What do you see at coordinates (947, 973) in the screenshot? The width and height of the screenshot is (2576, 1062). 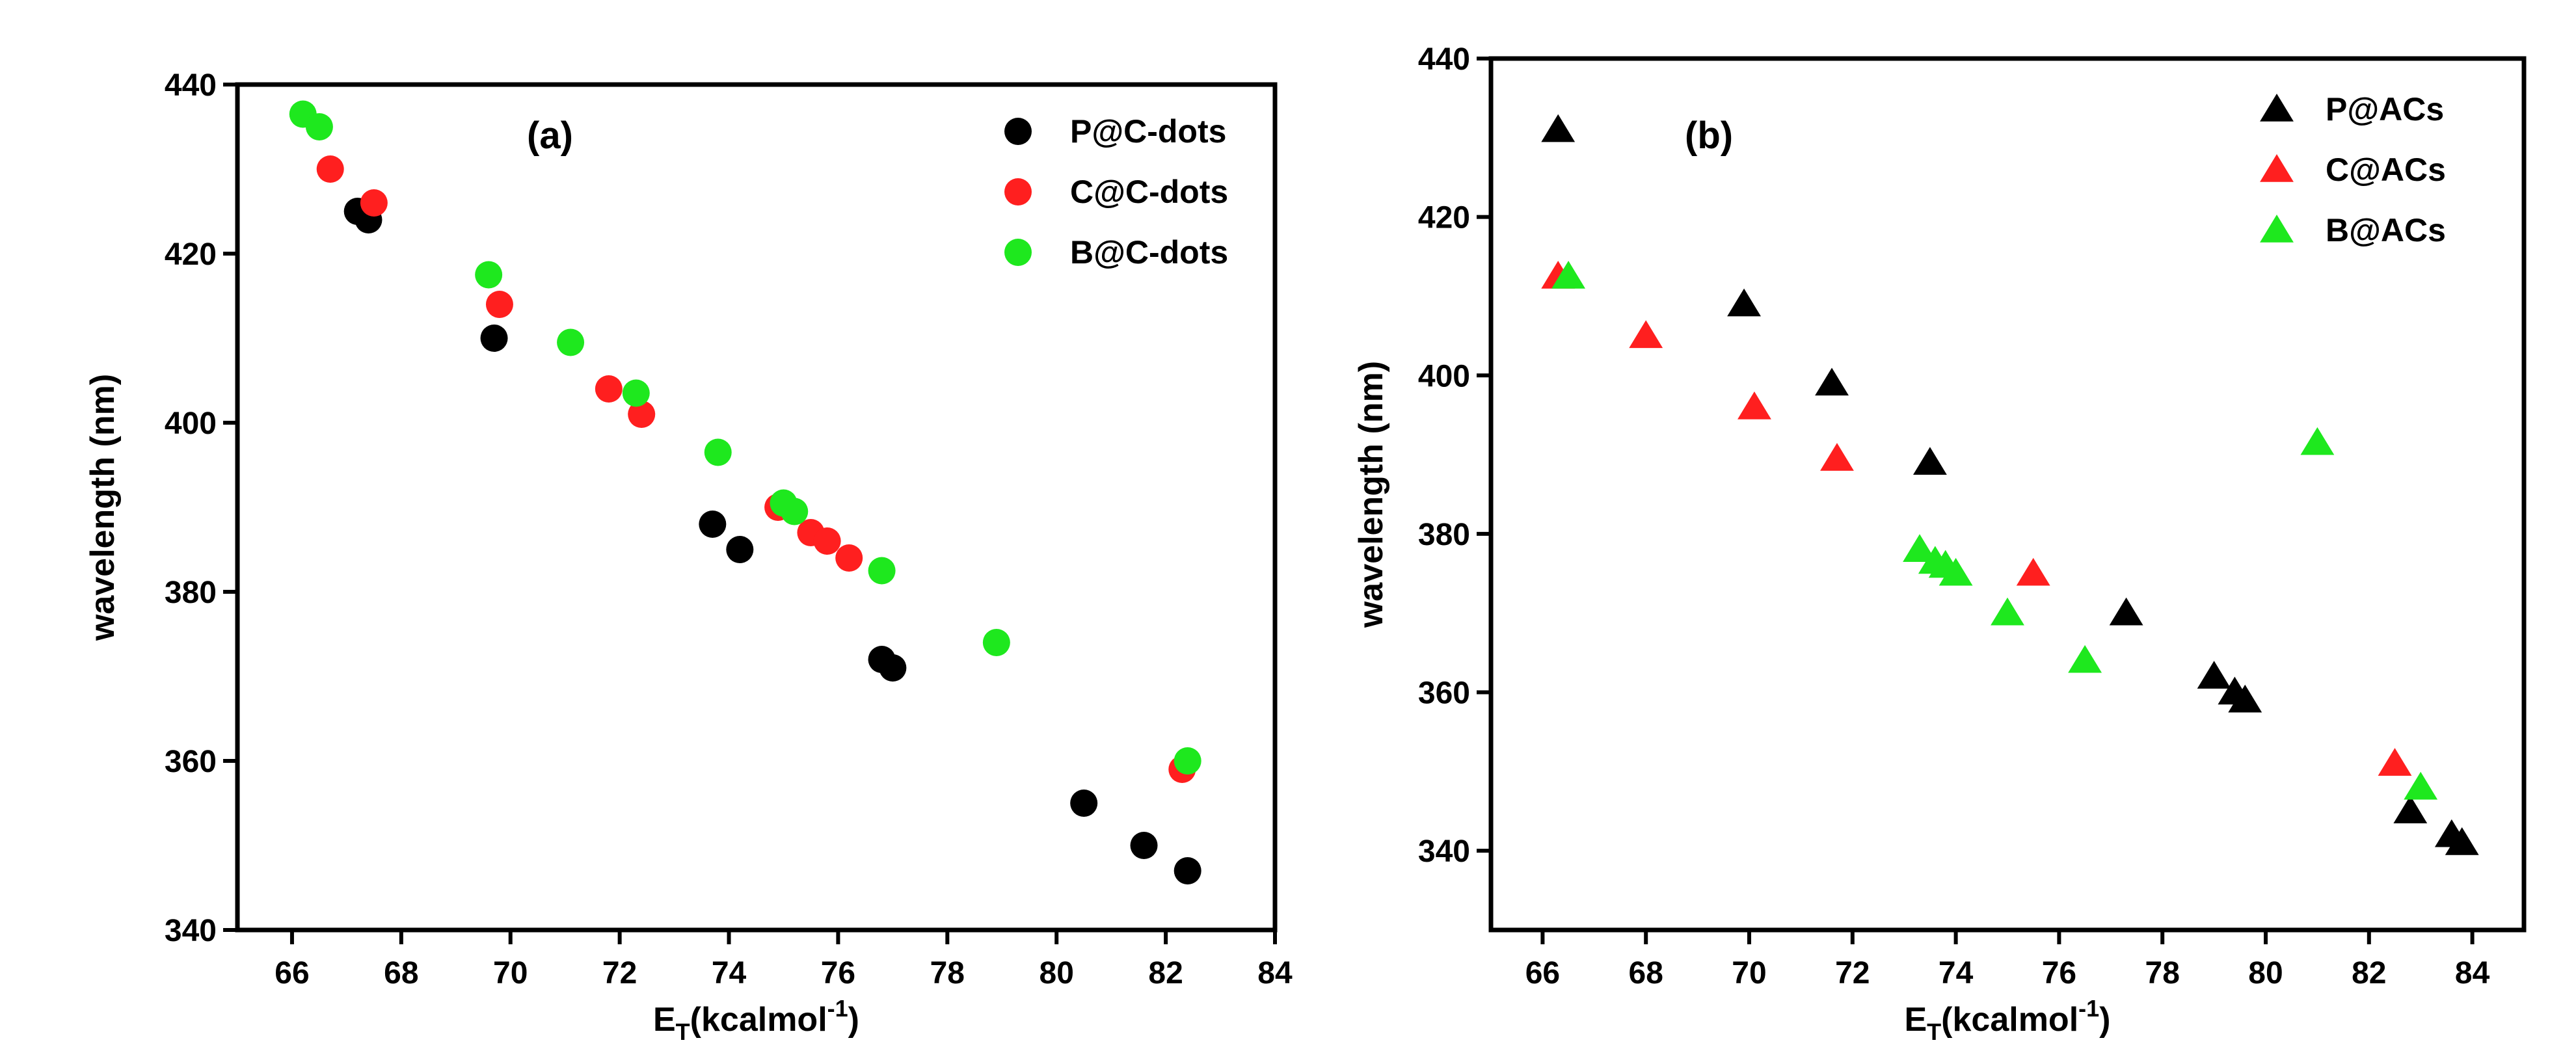 I see `panel-a-x-tick-label: 78` at bounding box center [947, 973].